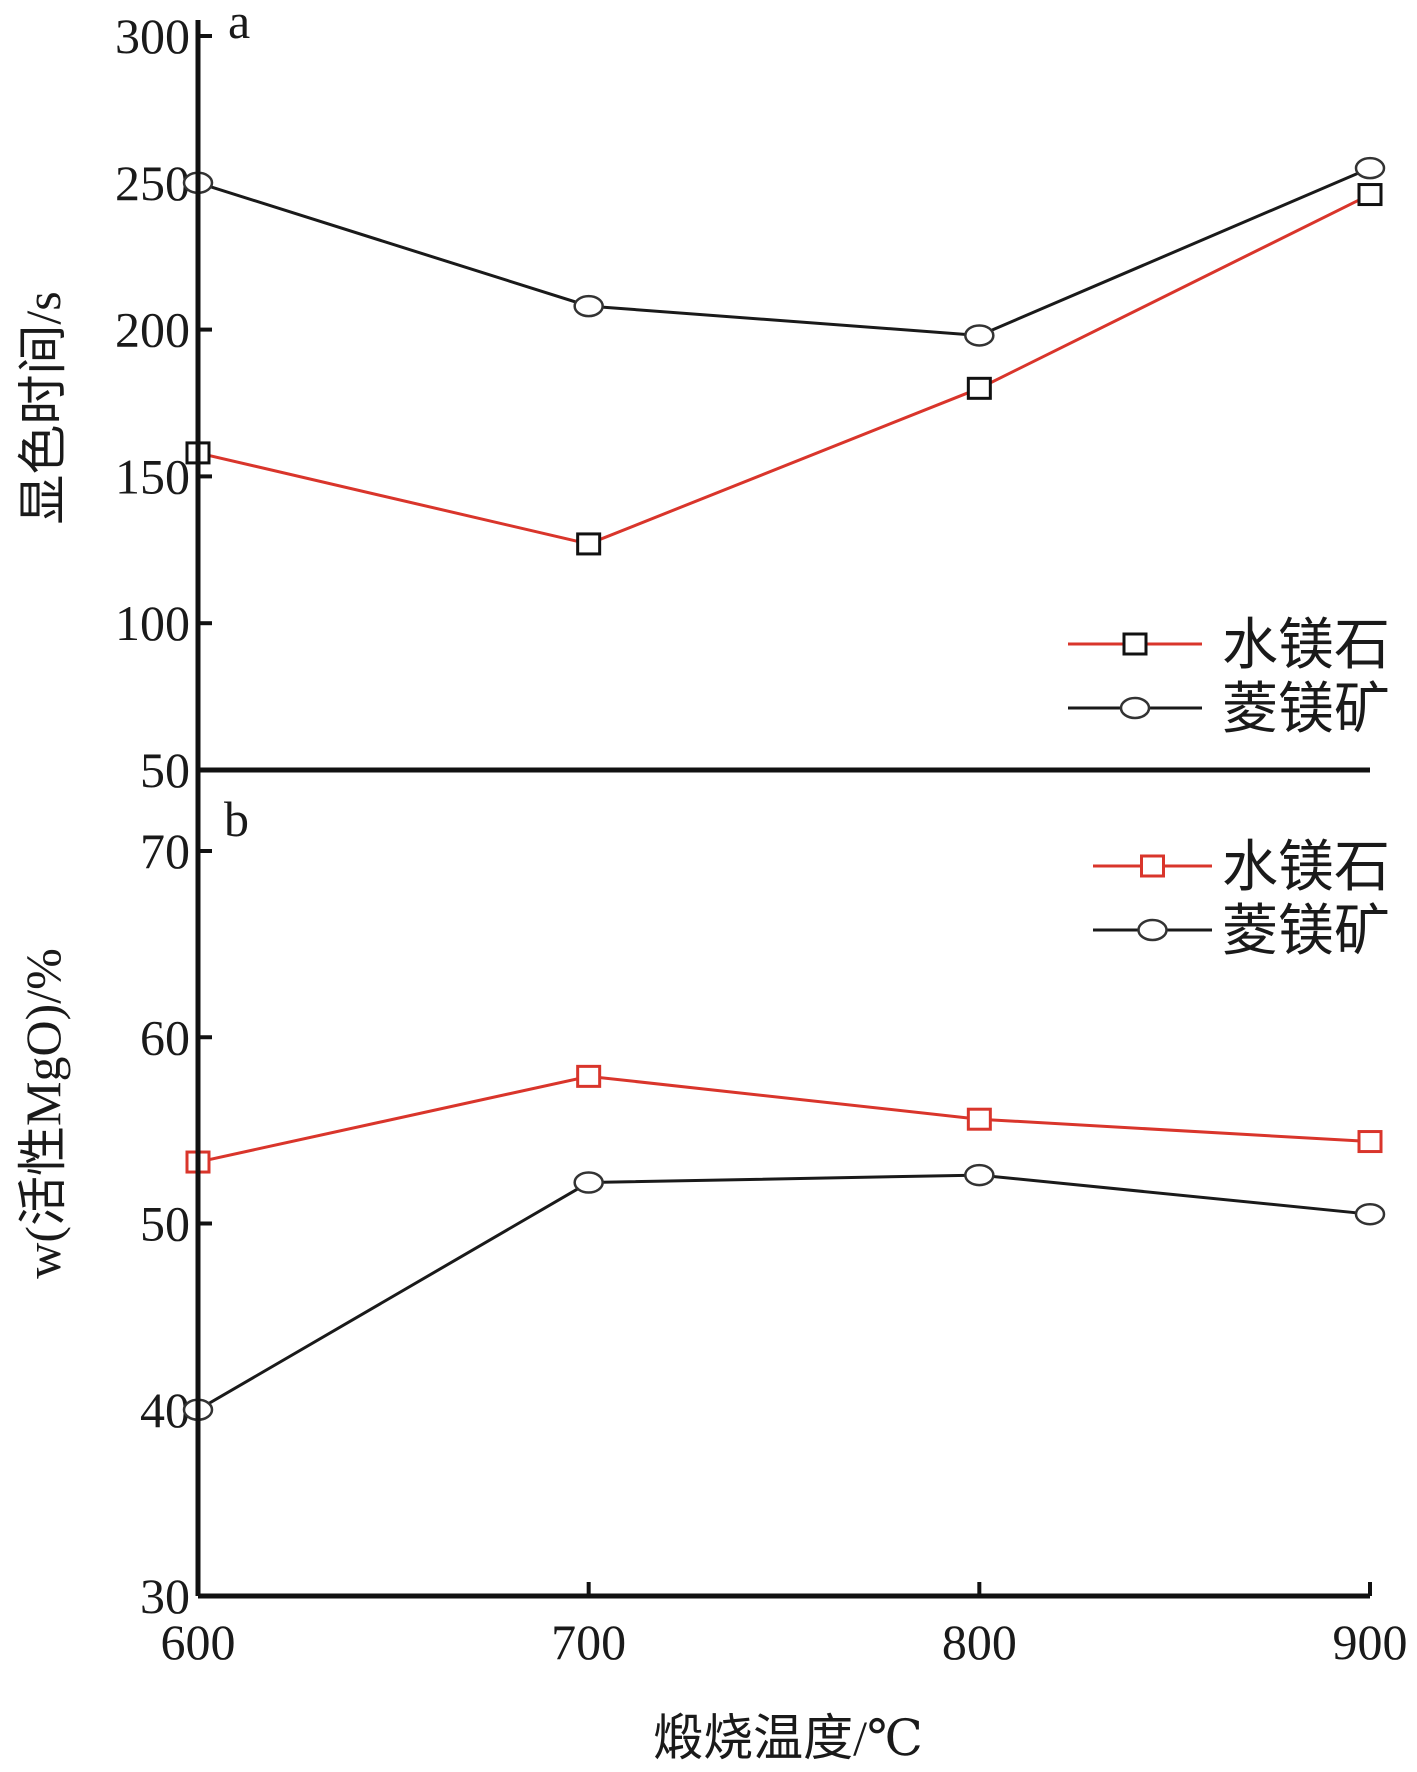 Image resolution: width=1417 pixels, height=1772 pixels. What do you see at coordinates (784, 1119) in the screenshot?
I see `panel-b-series-1-line` at bounding box center [784, 1119].